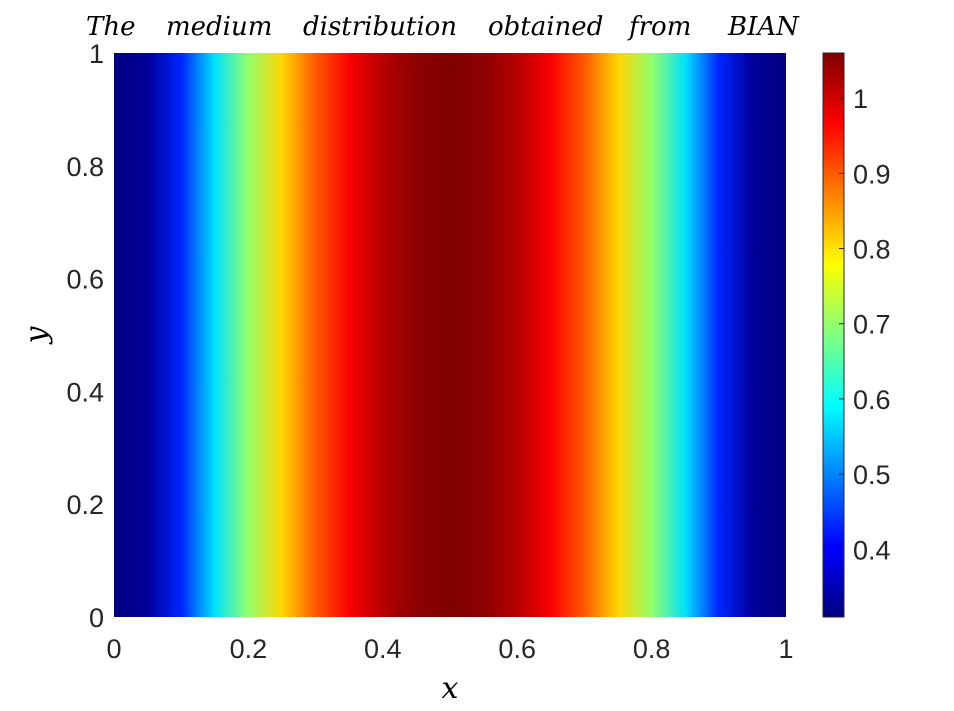 The image size is (954, 711). What do you see at coordinates (85, 505) in the screenshot?
I see `y-tick-label: 0.2` at bounding box center [85, 505].